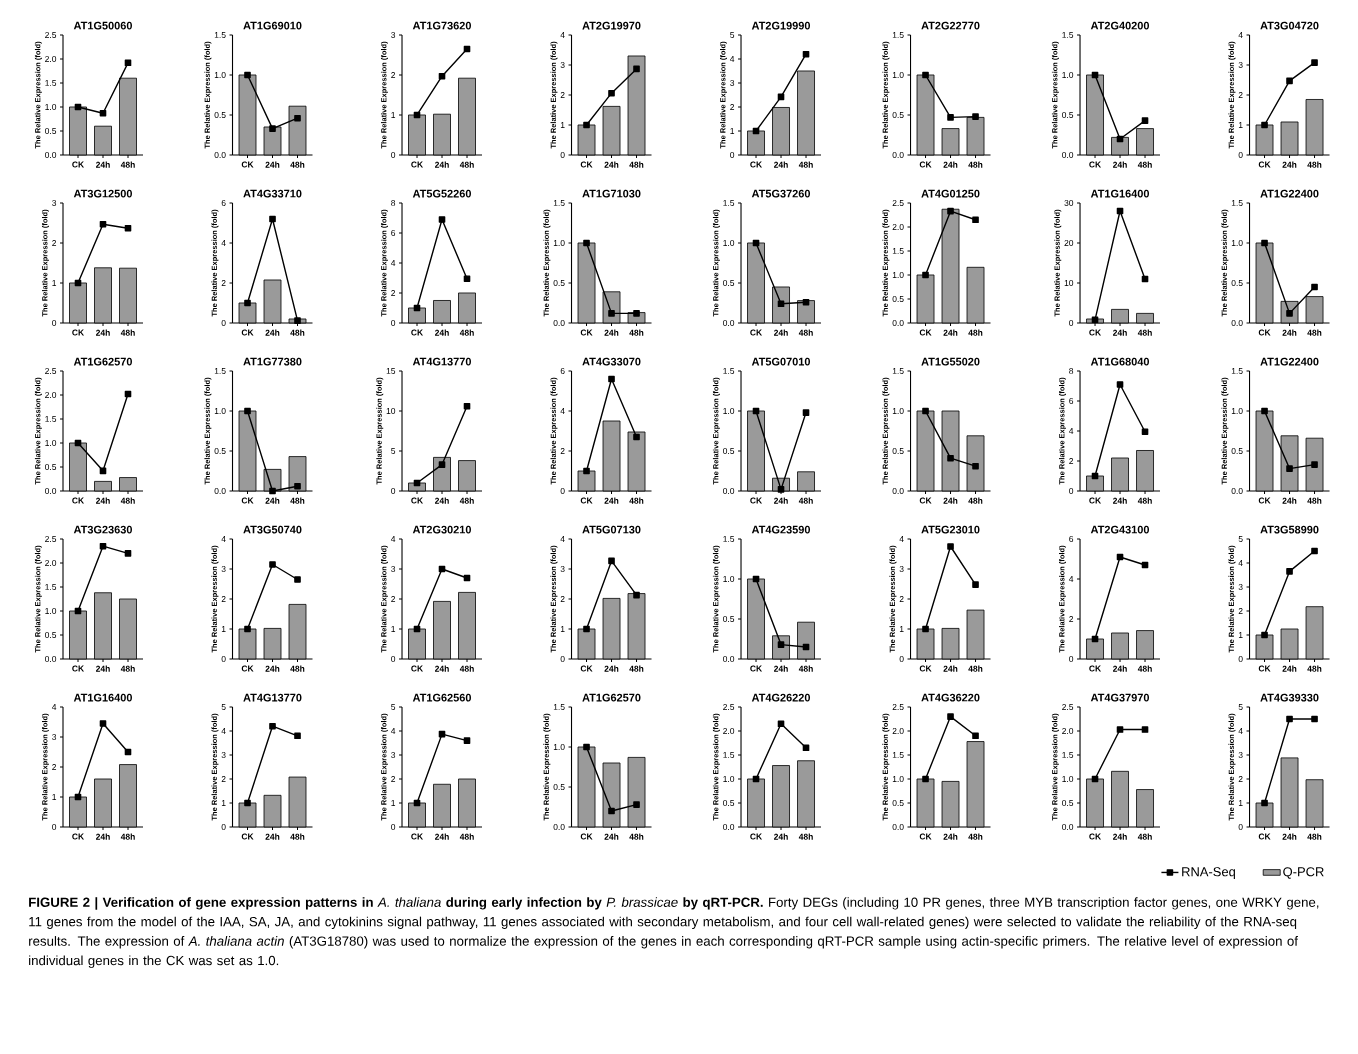 This screenshot has width=1358, height=1054. Describe the element at coordinates (611, 529) in the screenshot. I see `chart-title: AT5G07130` at that location.